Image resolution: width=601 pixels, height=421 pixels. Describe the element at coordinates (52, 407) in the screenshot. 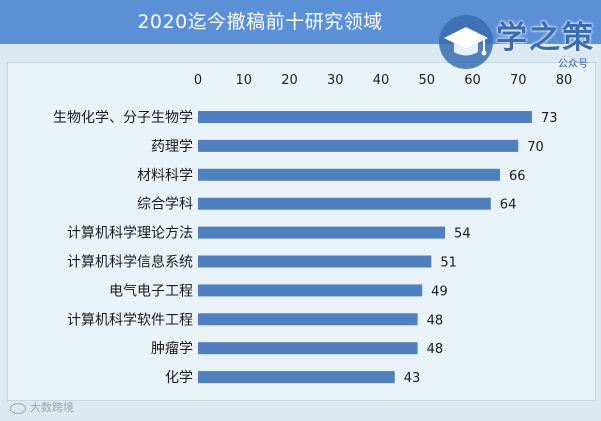

I see `watermark-text: 大数跨境` at that location.